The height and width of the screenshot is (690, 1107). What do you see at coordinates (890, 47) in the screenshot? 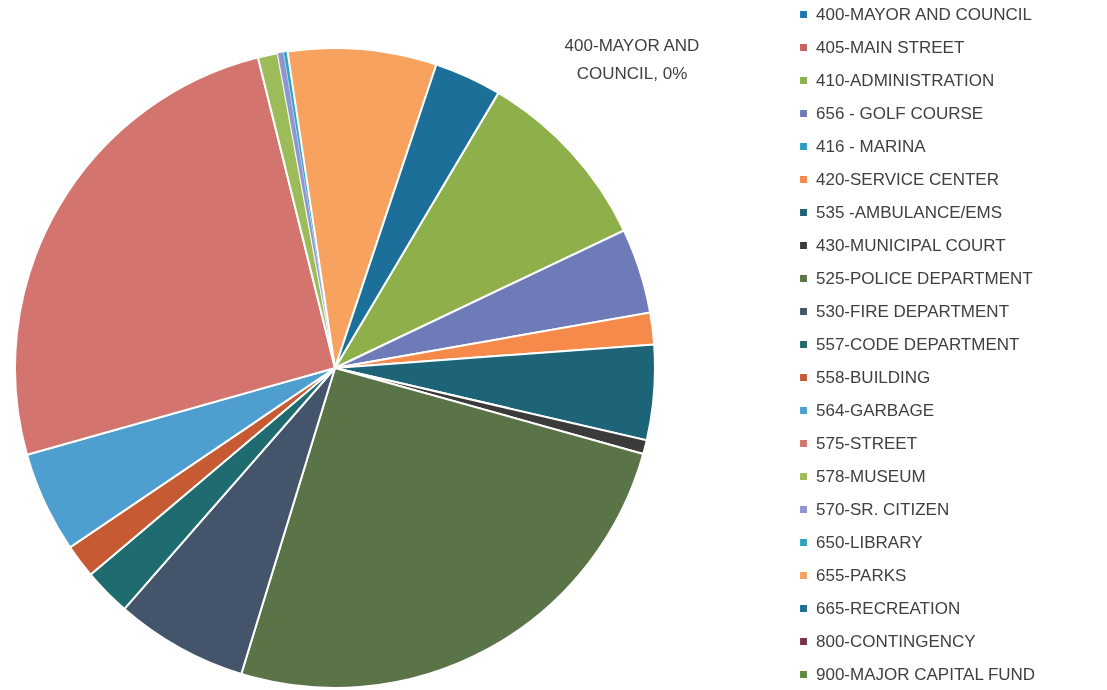
I see `legend-label: 405-MAIN STREET` at bounding box center [890, 47].